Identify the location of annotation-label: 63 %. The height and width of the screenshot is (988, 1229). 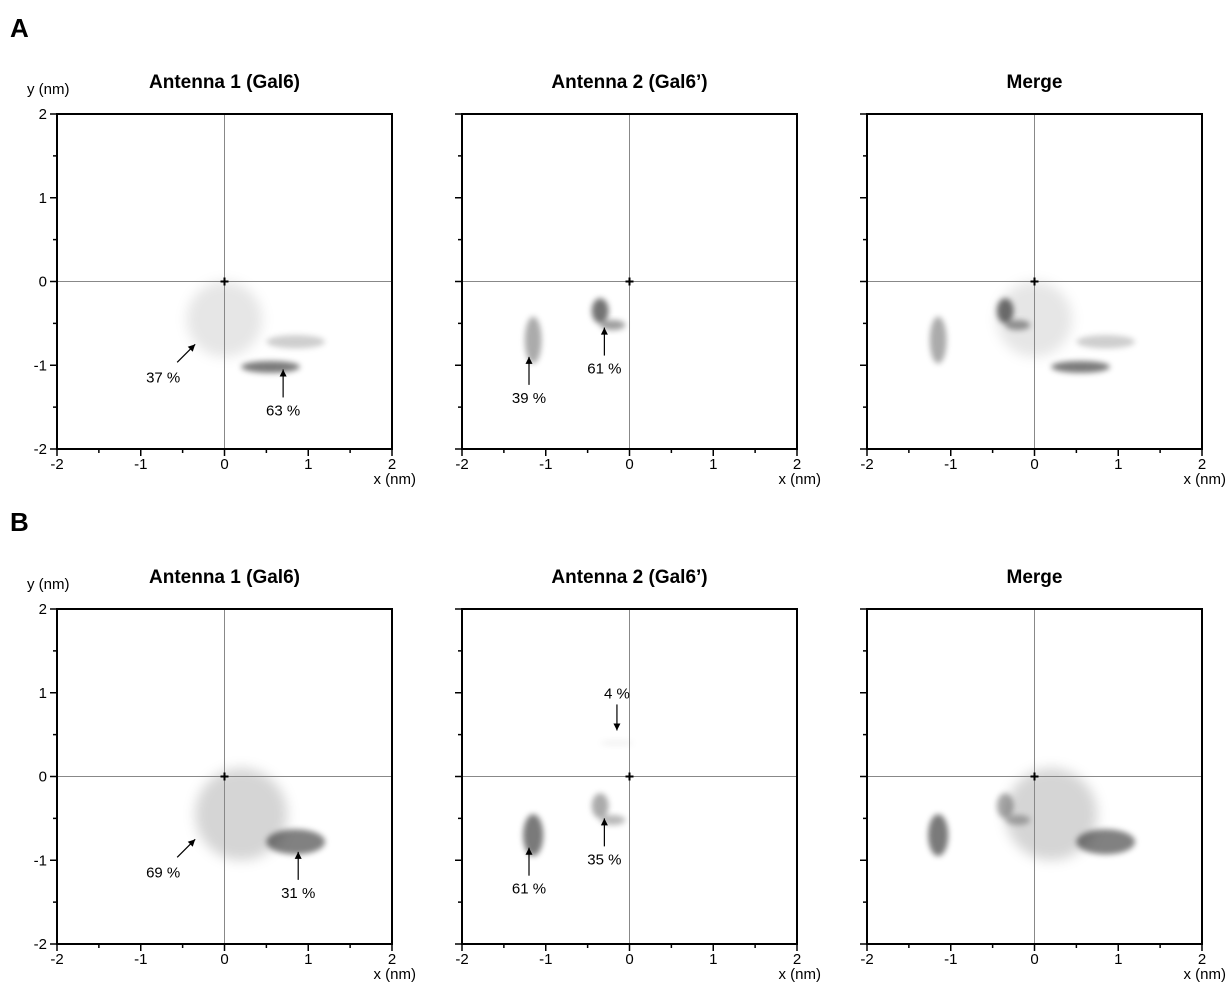
(283, 410).